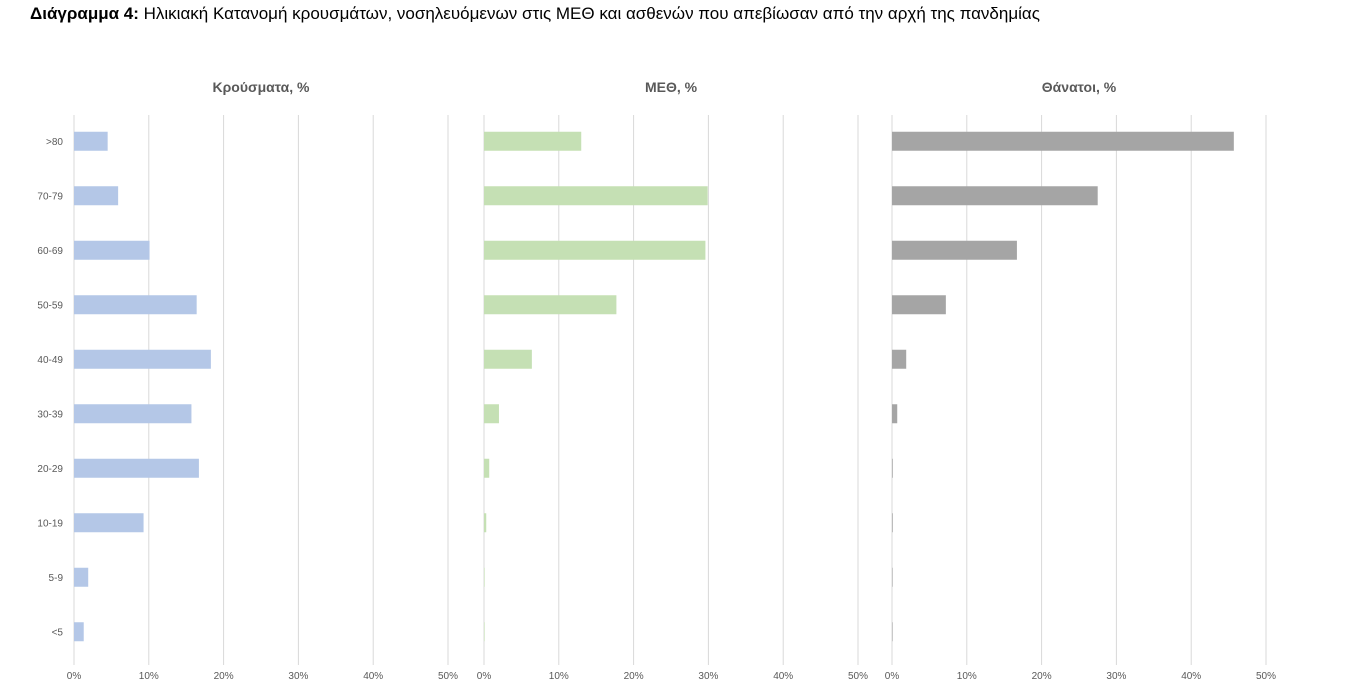  Describe the element at coordinates (50, 196) in the screenshot. I see `category-label: 70-79` at that location.